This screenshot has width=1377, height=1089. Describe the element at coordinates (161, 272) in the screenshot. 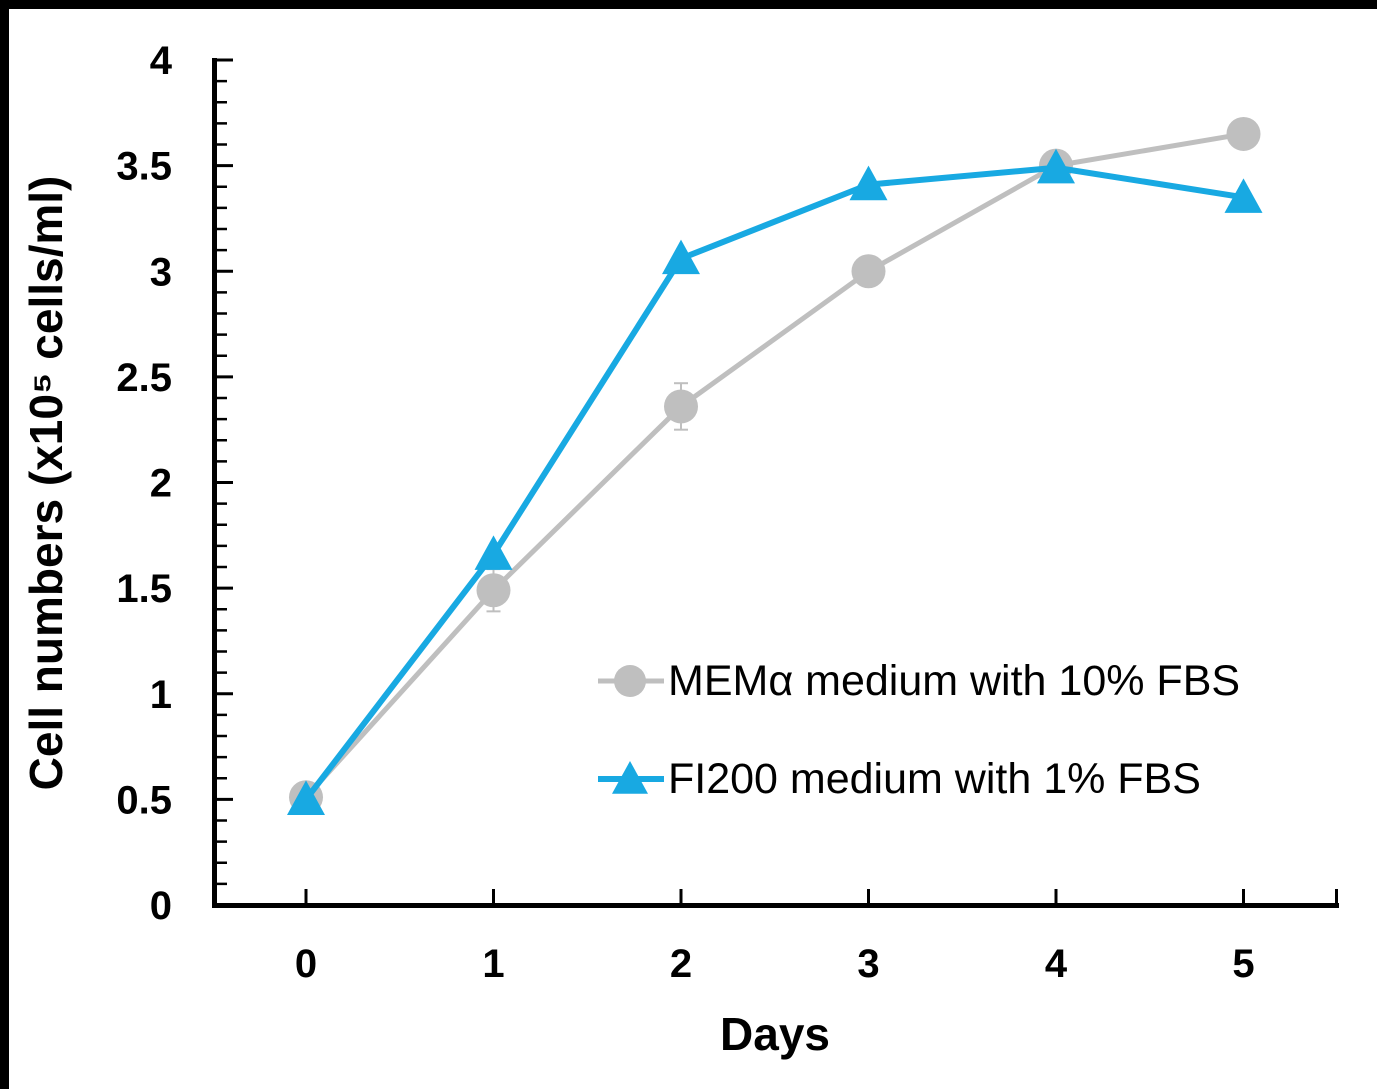

I see `y-tick-label: 3` at that location.